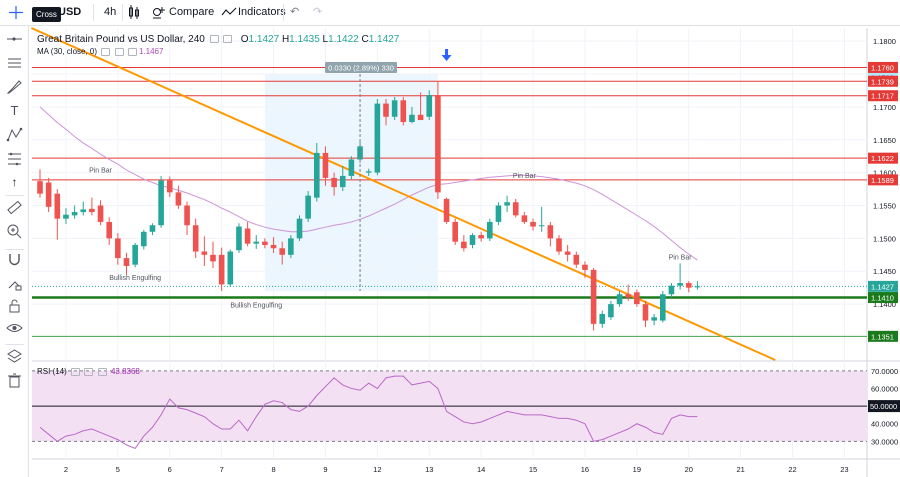 The height and width of the screenshot is (477, 900). I want to click on measure-range-box, so click(351, 182).